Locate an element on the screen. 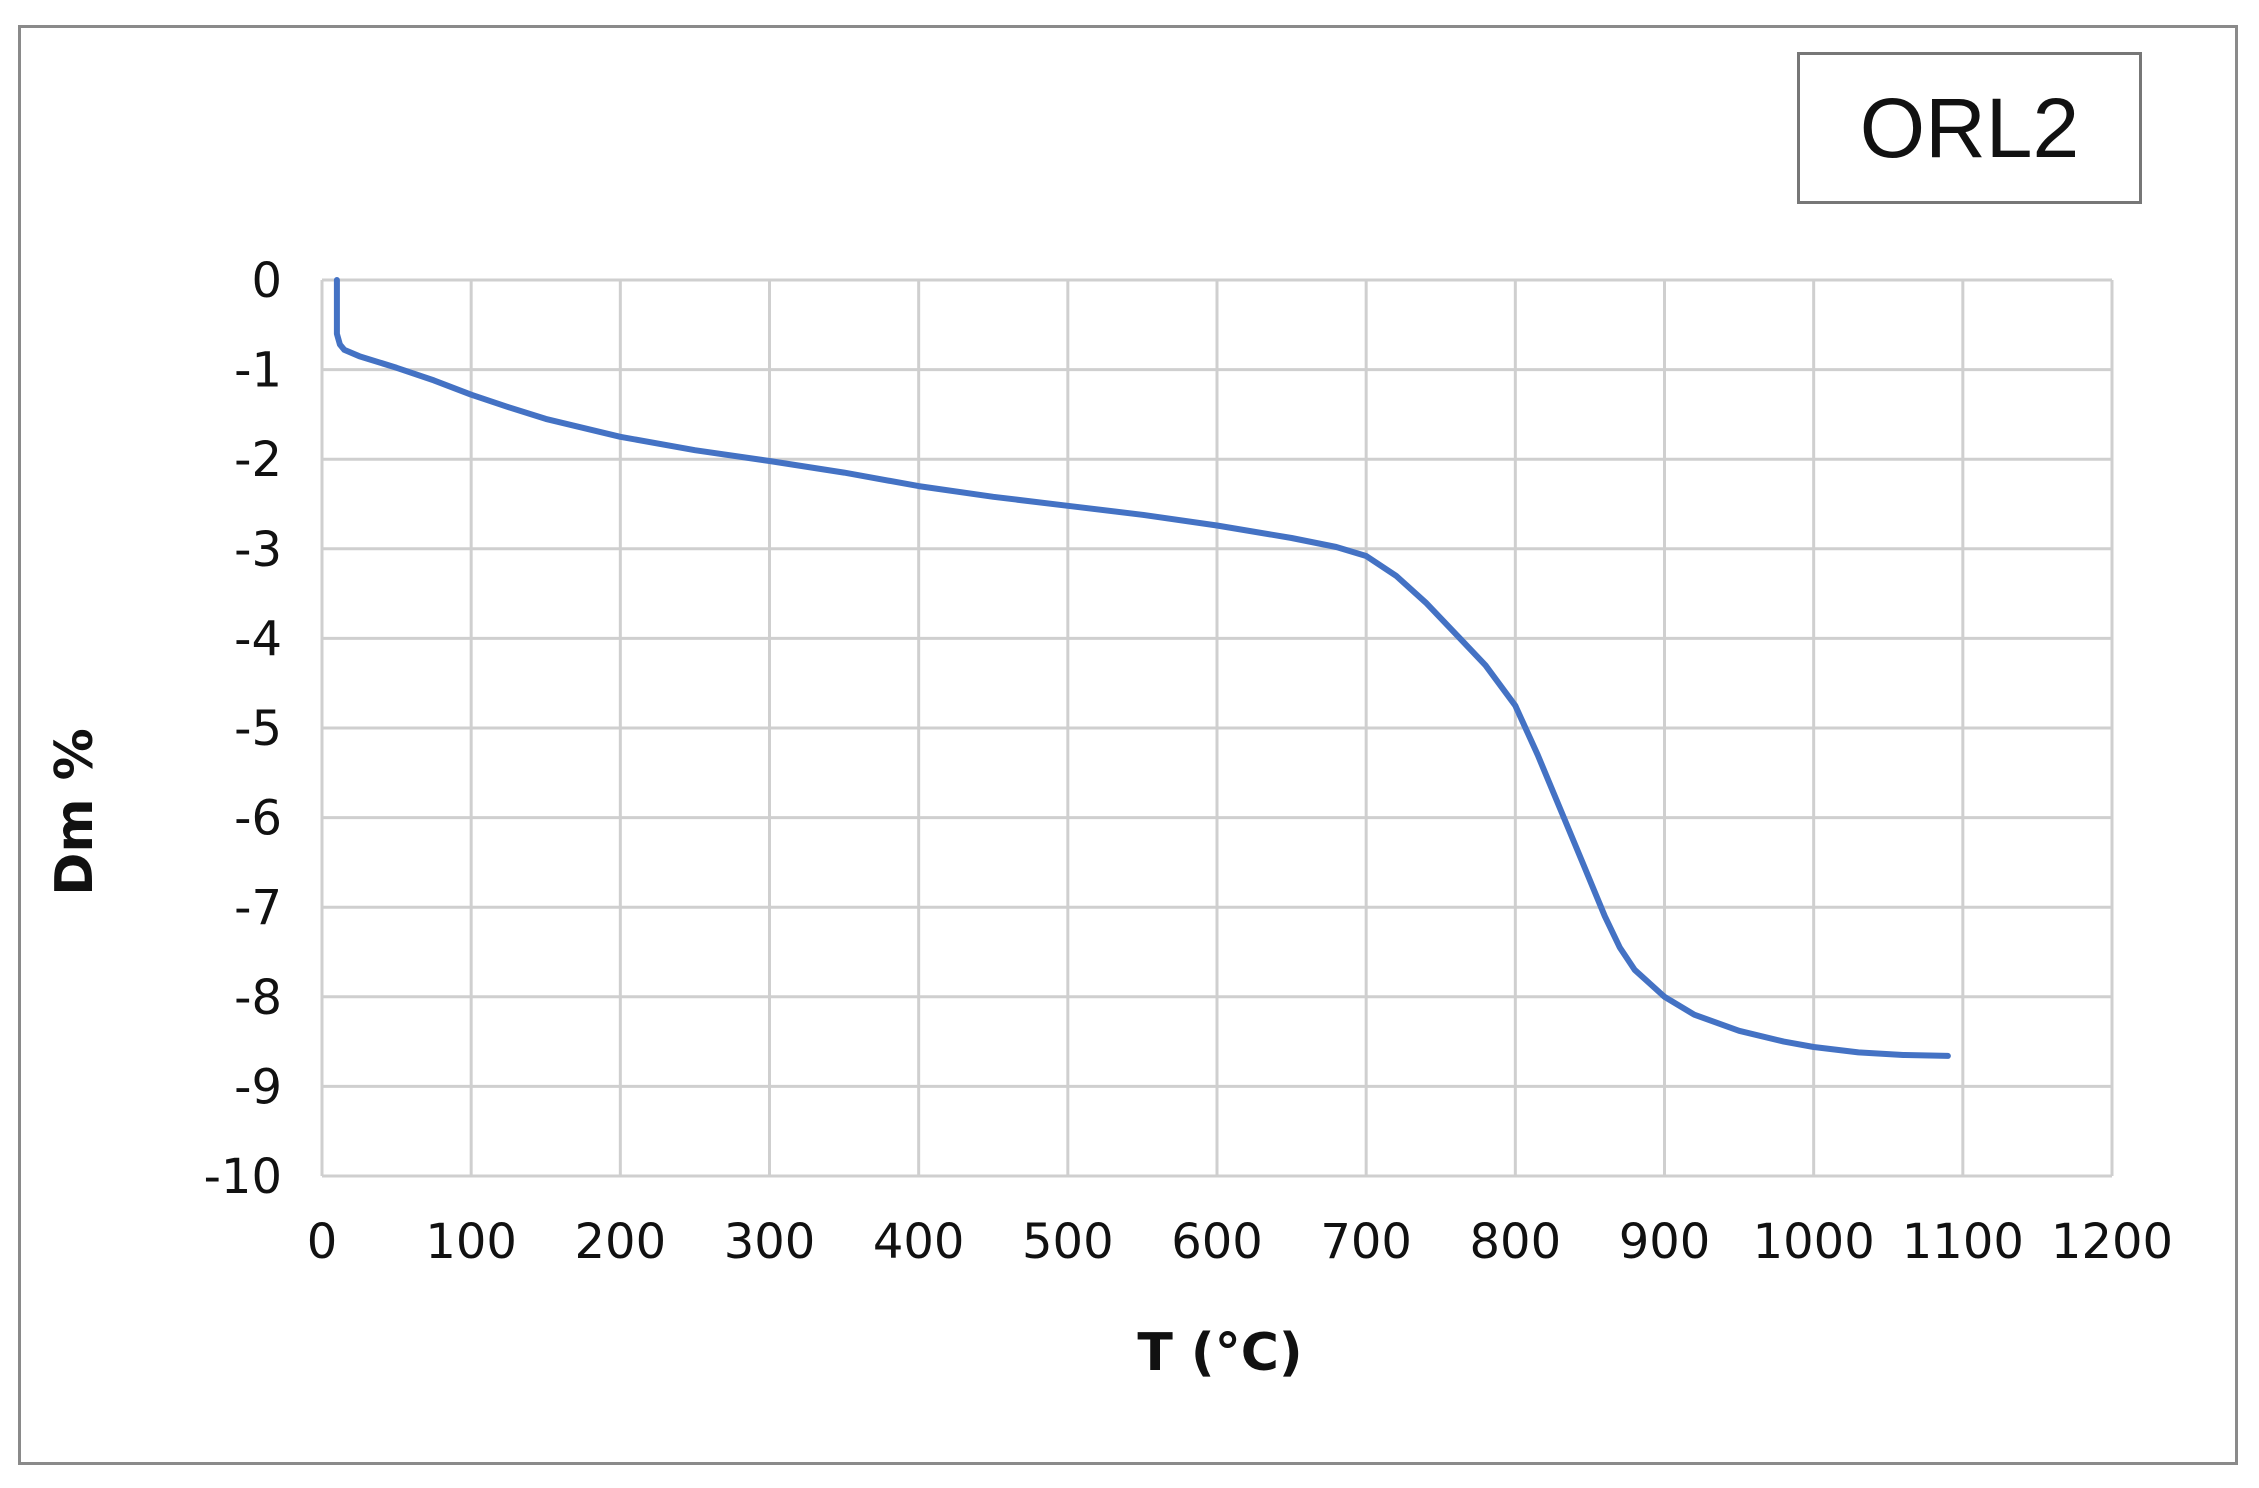 The height and width of the screenshot is (1488, 2259). x-tick-labels: 0 100 200 300 400 500 600 700 800 900 1000 1100 1200 is located at coordinates (1240, 1242).